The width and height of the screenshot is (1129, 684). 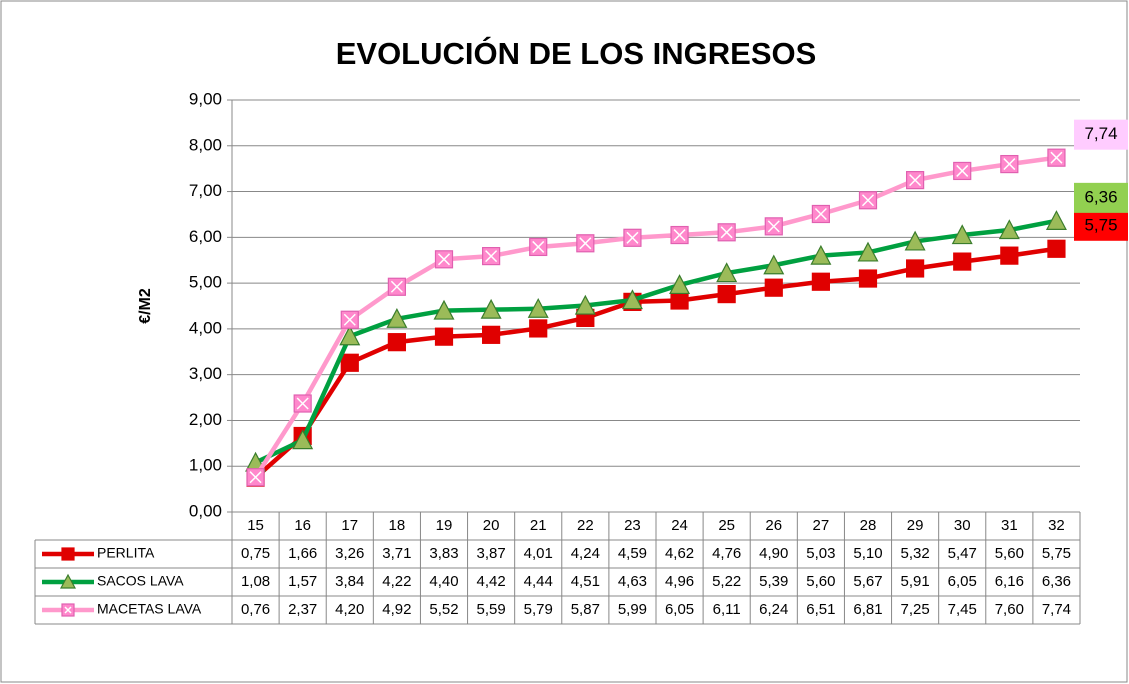 I want to click on table-cell: 4,20, so click(x=349, y=609).